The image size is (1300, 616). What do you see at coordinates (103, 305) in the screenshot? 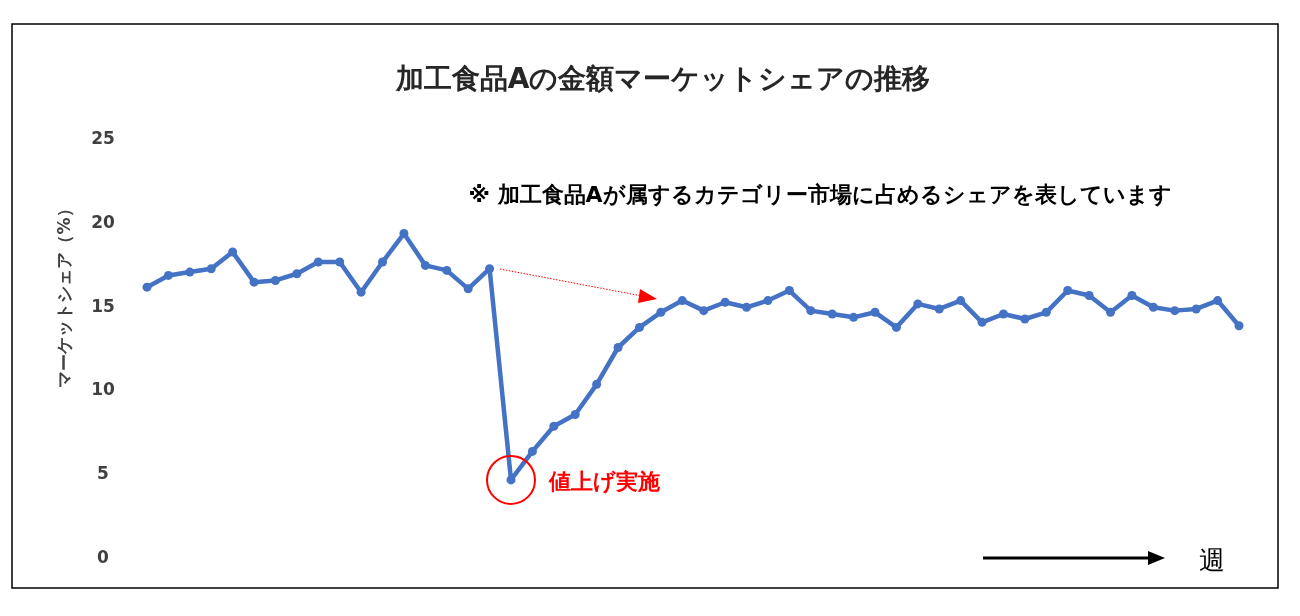
I see `y-tick-label: 15` at bounding box center [103, 305].